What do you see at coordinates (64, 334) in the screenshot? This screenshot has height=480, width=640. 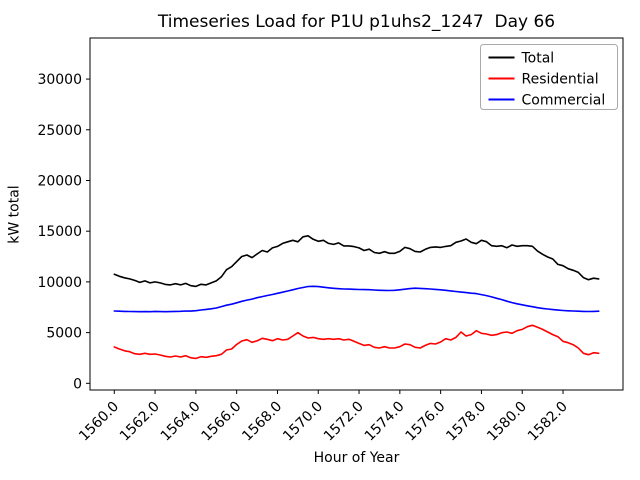 I see `y-tick-label: 5000` at bounding box center [64, 334].